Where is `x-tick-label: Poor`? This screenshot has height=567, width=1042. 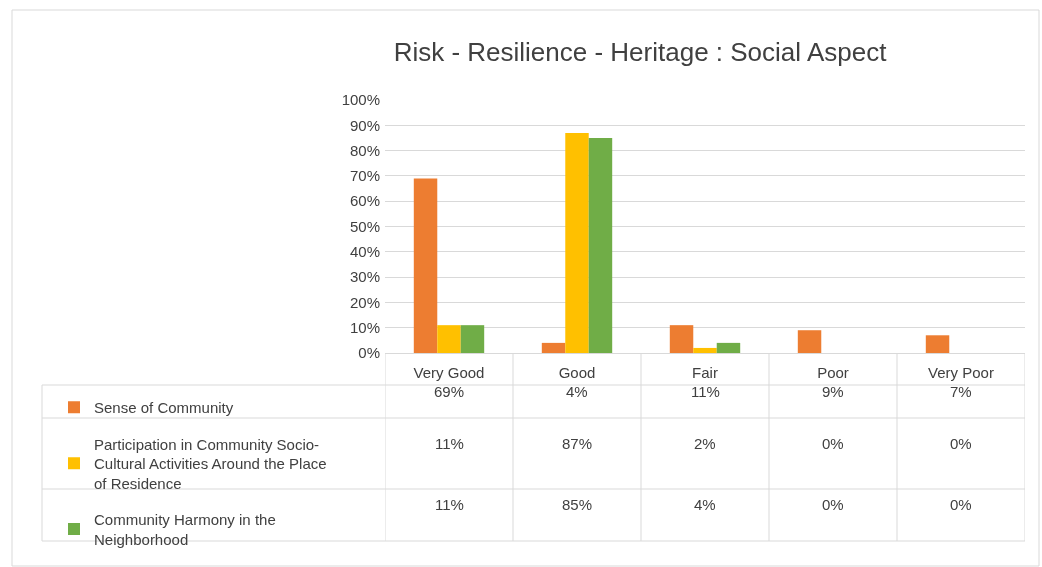 x-tick-label: Poor is located at coordinates (833, 372).